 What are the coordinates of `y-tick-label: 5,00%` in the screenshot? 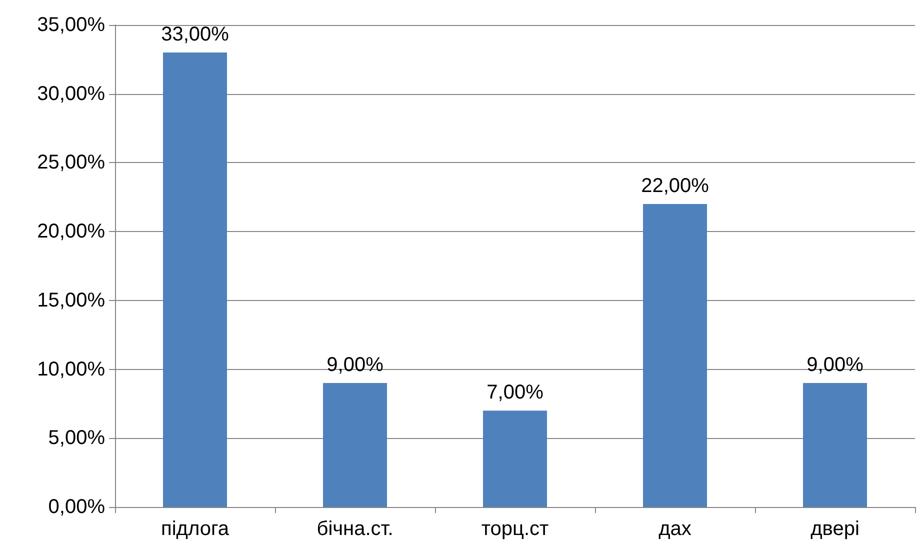 It's located at (77, 438).